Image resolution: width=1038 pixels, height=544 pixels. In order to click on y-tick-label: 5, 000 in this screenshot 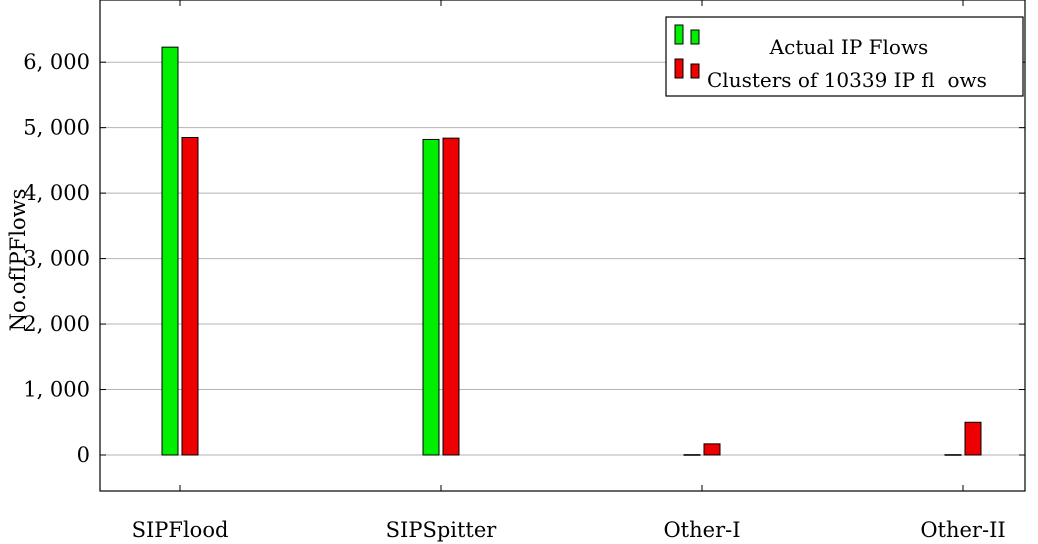, I will do `click(56, 128)`.